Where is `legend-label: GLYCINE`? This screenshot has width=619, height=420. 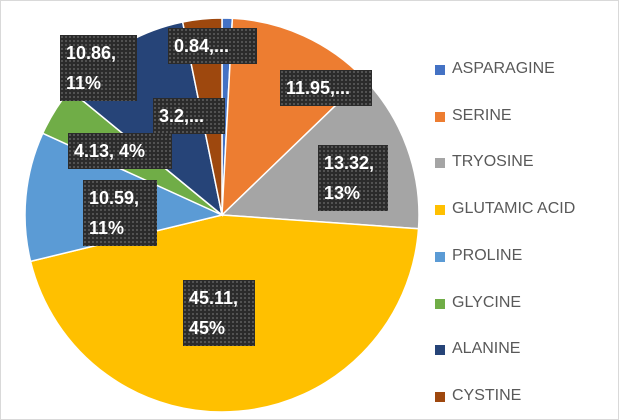 legend-label: GLYCINE is located at coordinates (487, 302).